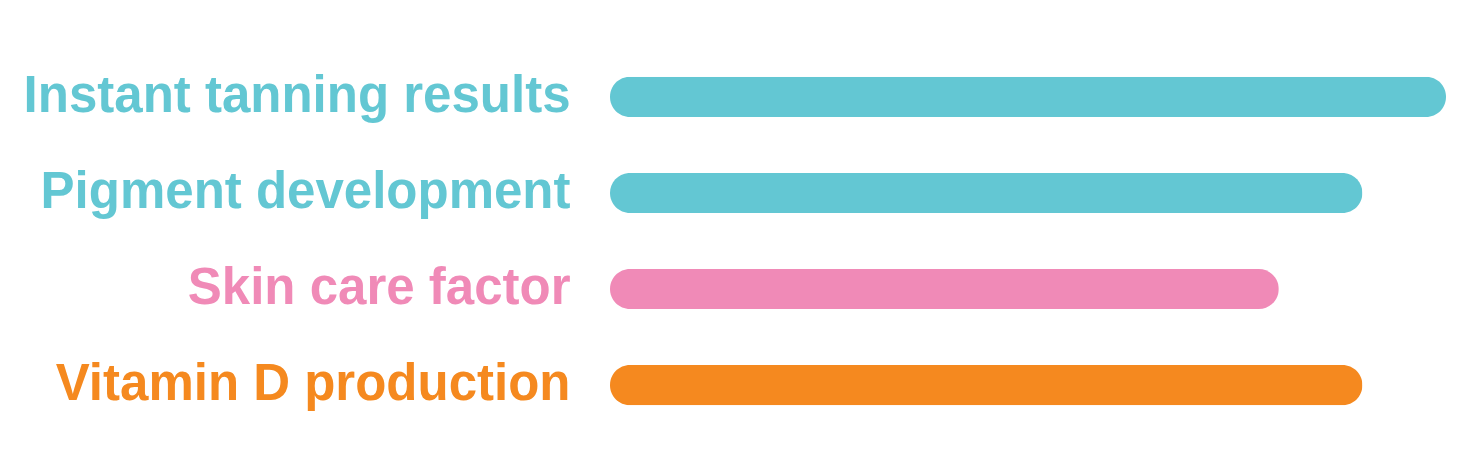  What do you see at coordinates (379, 287) in the screenshot?
I see `y-tick-label: Skin care factor` at bounding box center [379, 287].